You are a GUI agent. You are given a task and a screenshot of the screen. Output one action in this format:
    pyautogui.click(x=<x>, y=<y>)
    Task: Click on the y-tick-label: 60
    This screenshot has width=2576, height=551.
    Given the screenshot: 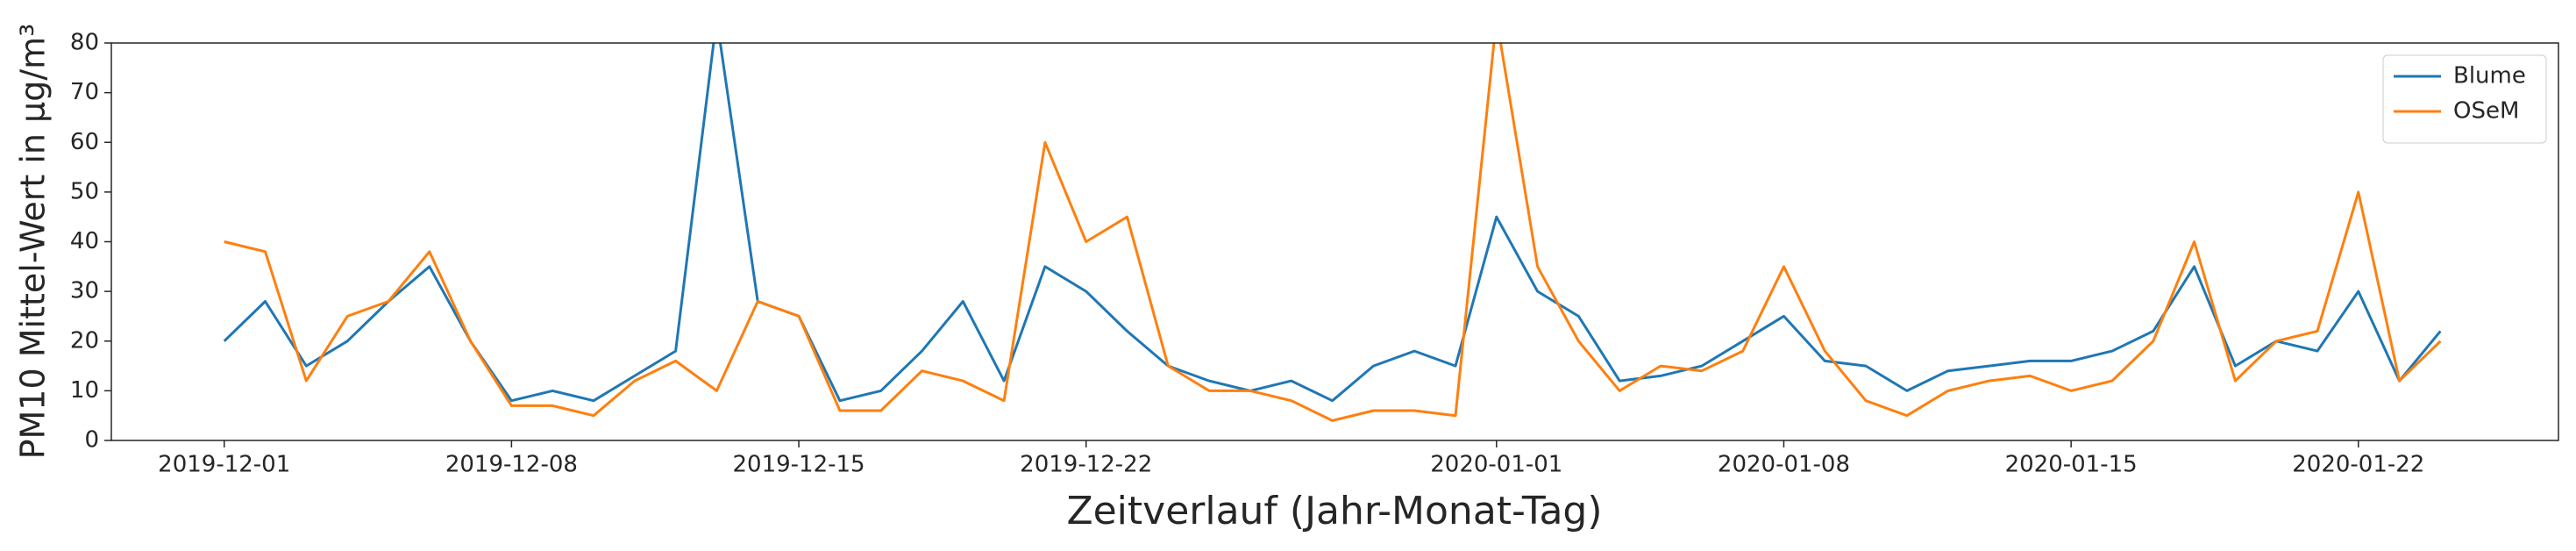 What is the action you would take?
    pyautogui.click(x=84, y=142)
    